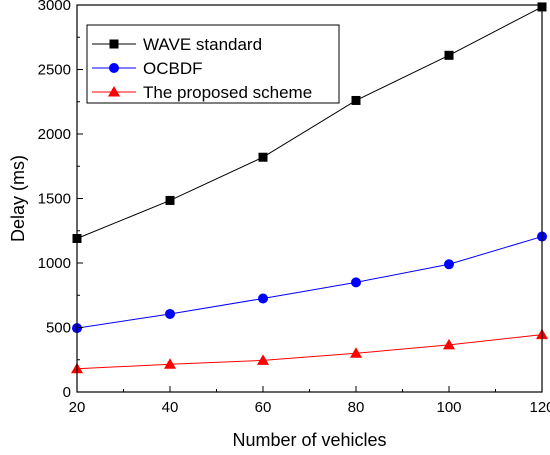 The width and height of the screenshot is (550, 455). What do you see at coordinates (54, 70) in the screenshot?
I see `y-tick-label: 2500` at bounding box center [54, 70].